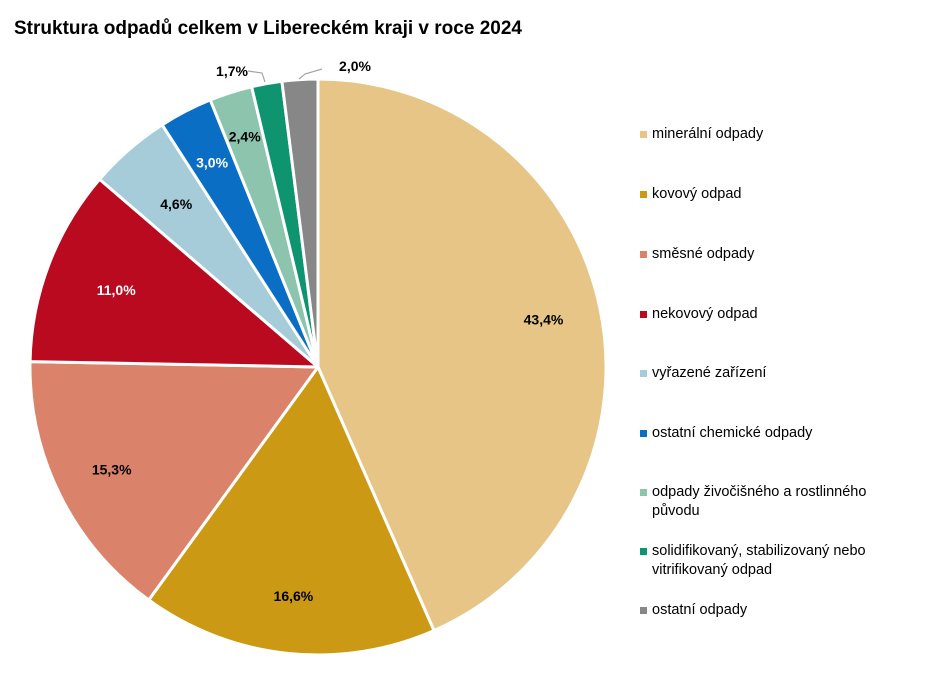 This screenshot has height=677, width=939. I want to click on data-label-vyrazene-zarizeni: 4,6%, so click(176, 204).